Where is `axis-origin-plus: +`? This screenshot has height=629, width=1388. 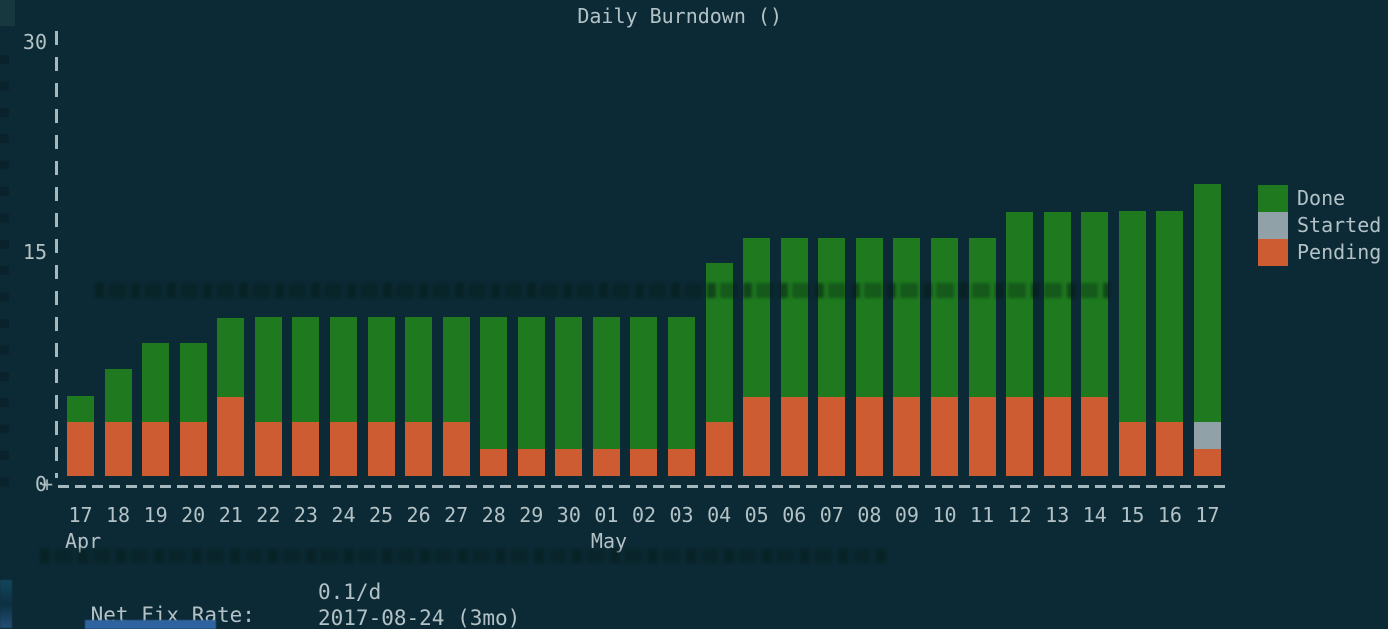 axis-origin-plus: + is located at coordinates (47, 484).